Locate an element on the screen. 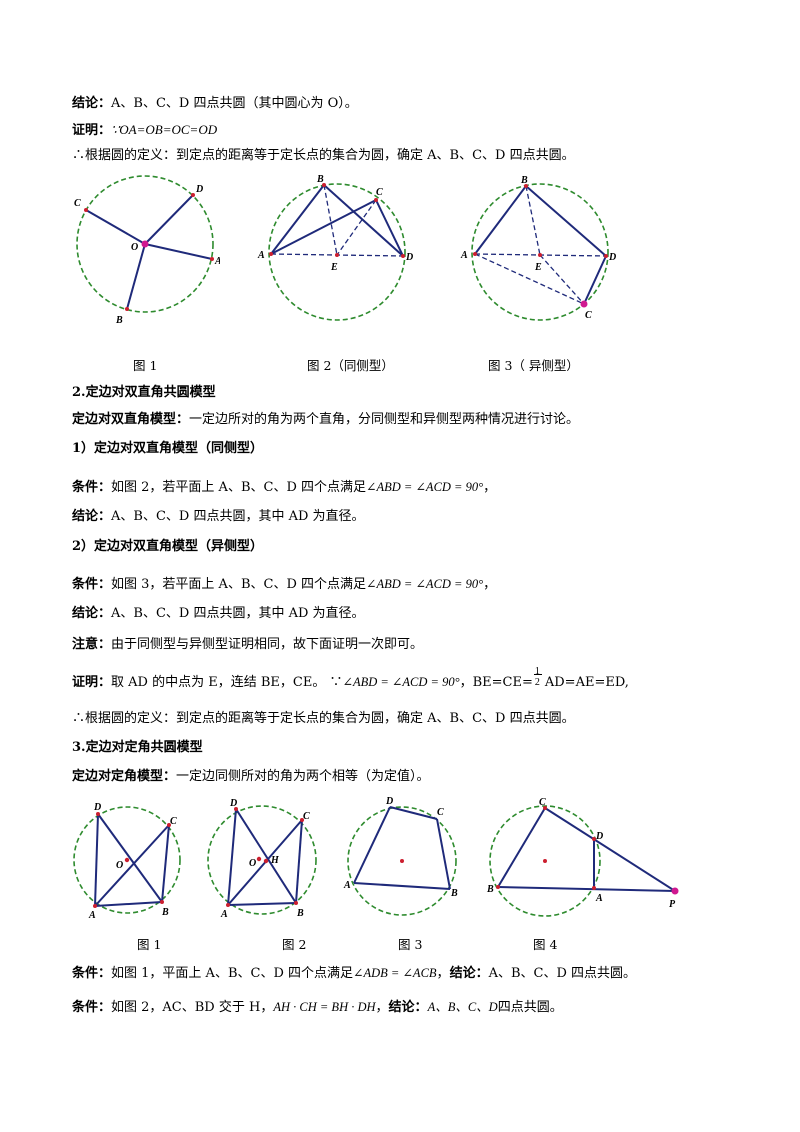 This screenshot has width=800, height=1132. segment-dc is located at coordinates (595, 280).